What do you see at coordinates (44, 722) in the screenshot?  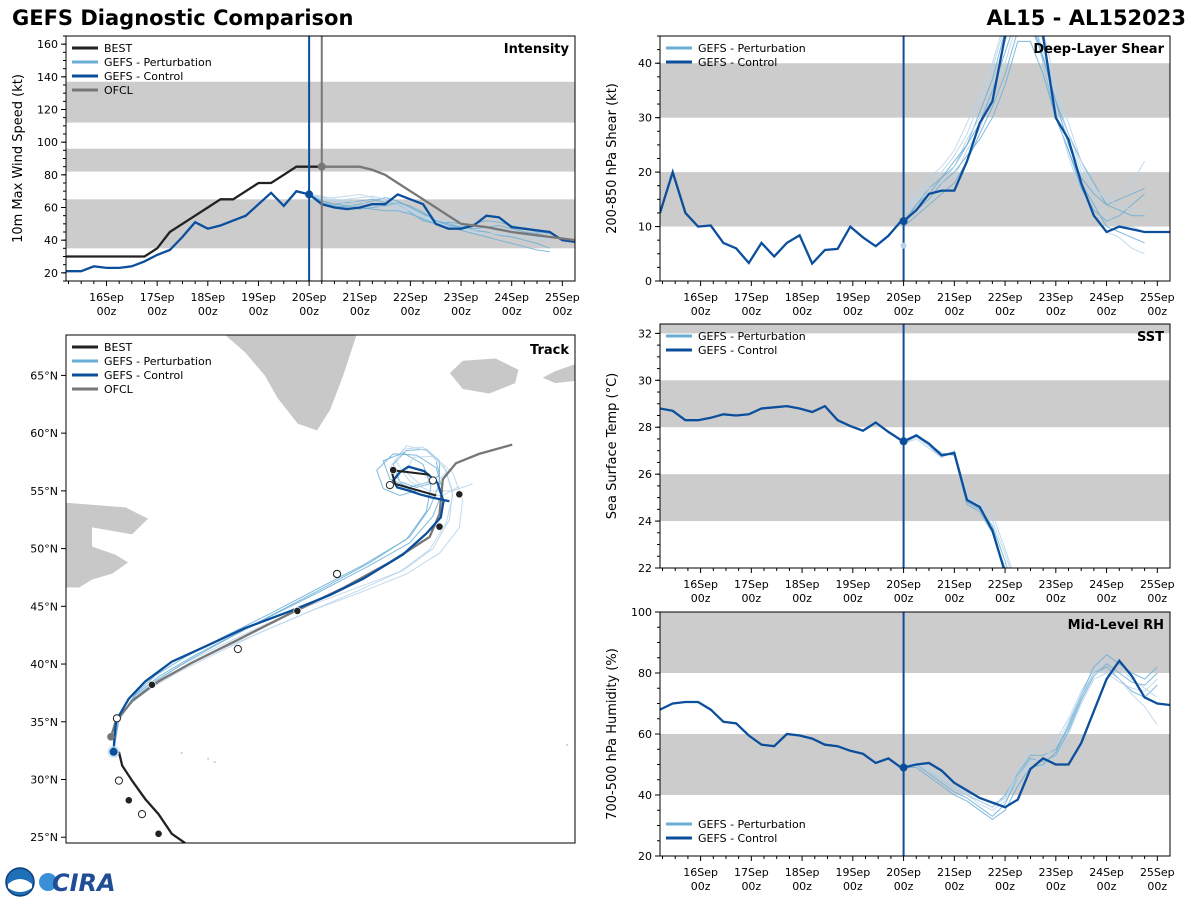 I see `track-lat-label: 35°N` at bounding box center [44, 722].